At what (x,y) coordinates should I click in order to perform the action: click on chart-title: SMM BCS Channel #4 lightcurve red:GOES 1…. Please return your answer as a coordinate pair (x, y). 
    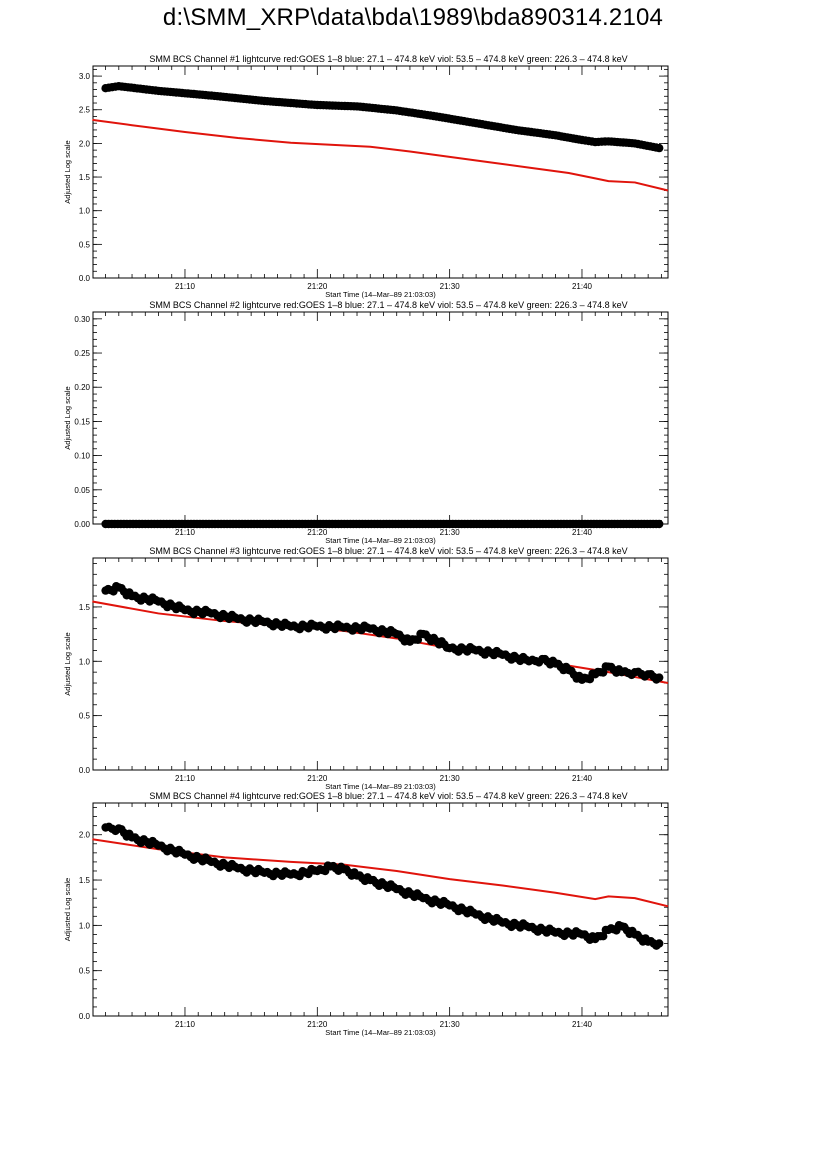
    Looking at the image, I should click on (388, 796).